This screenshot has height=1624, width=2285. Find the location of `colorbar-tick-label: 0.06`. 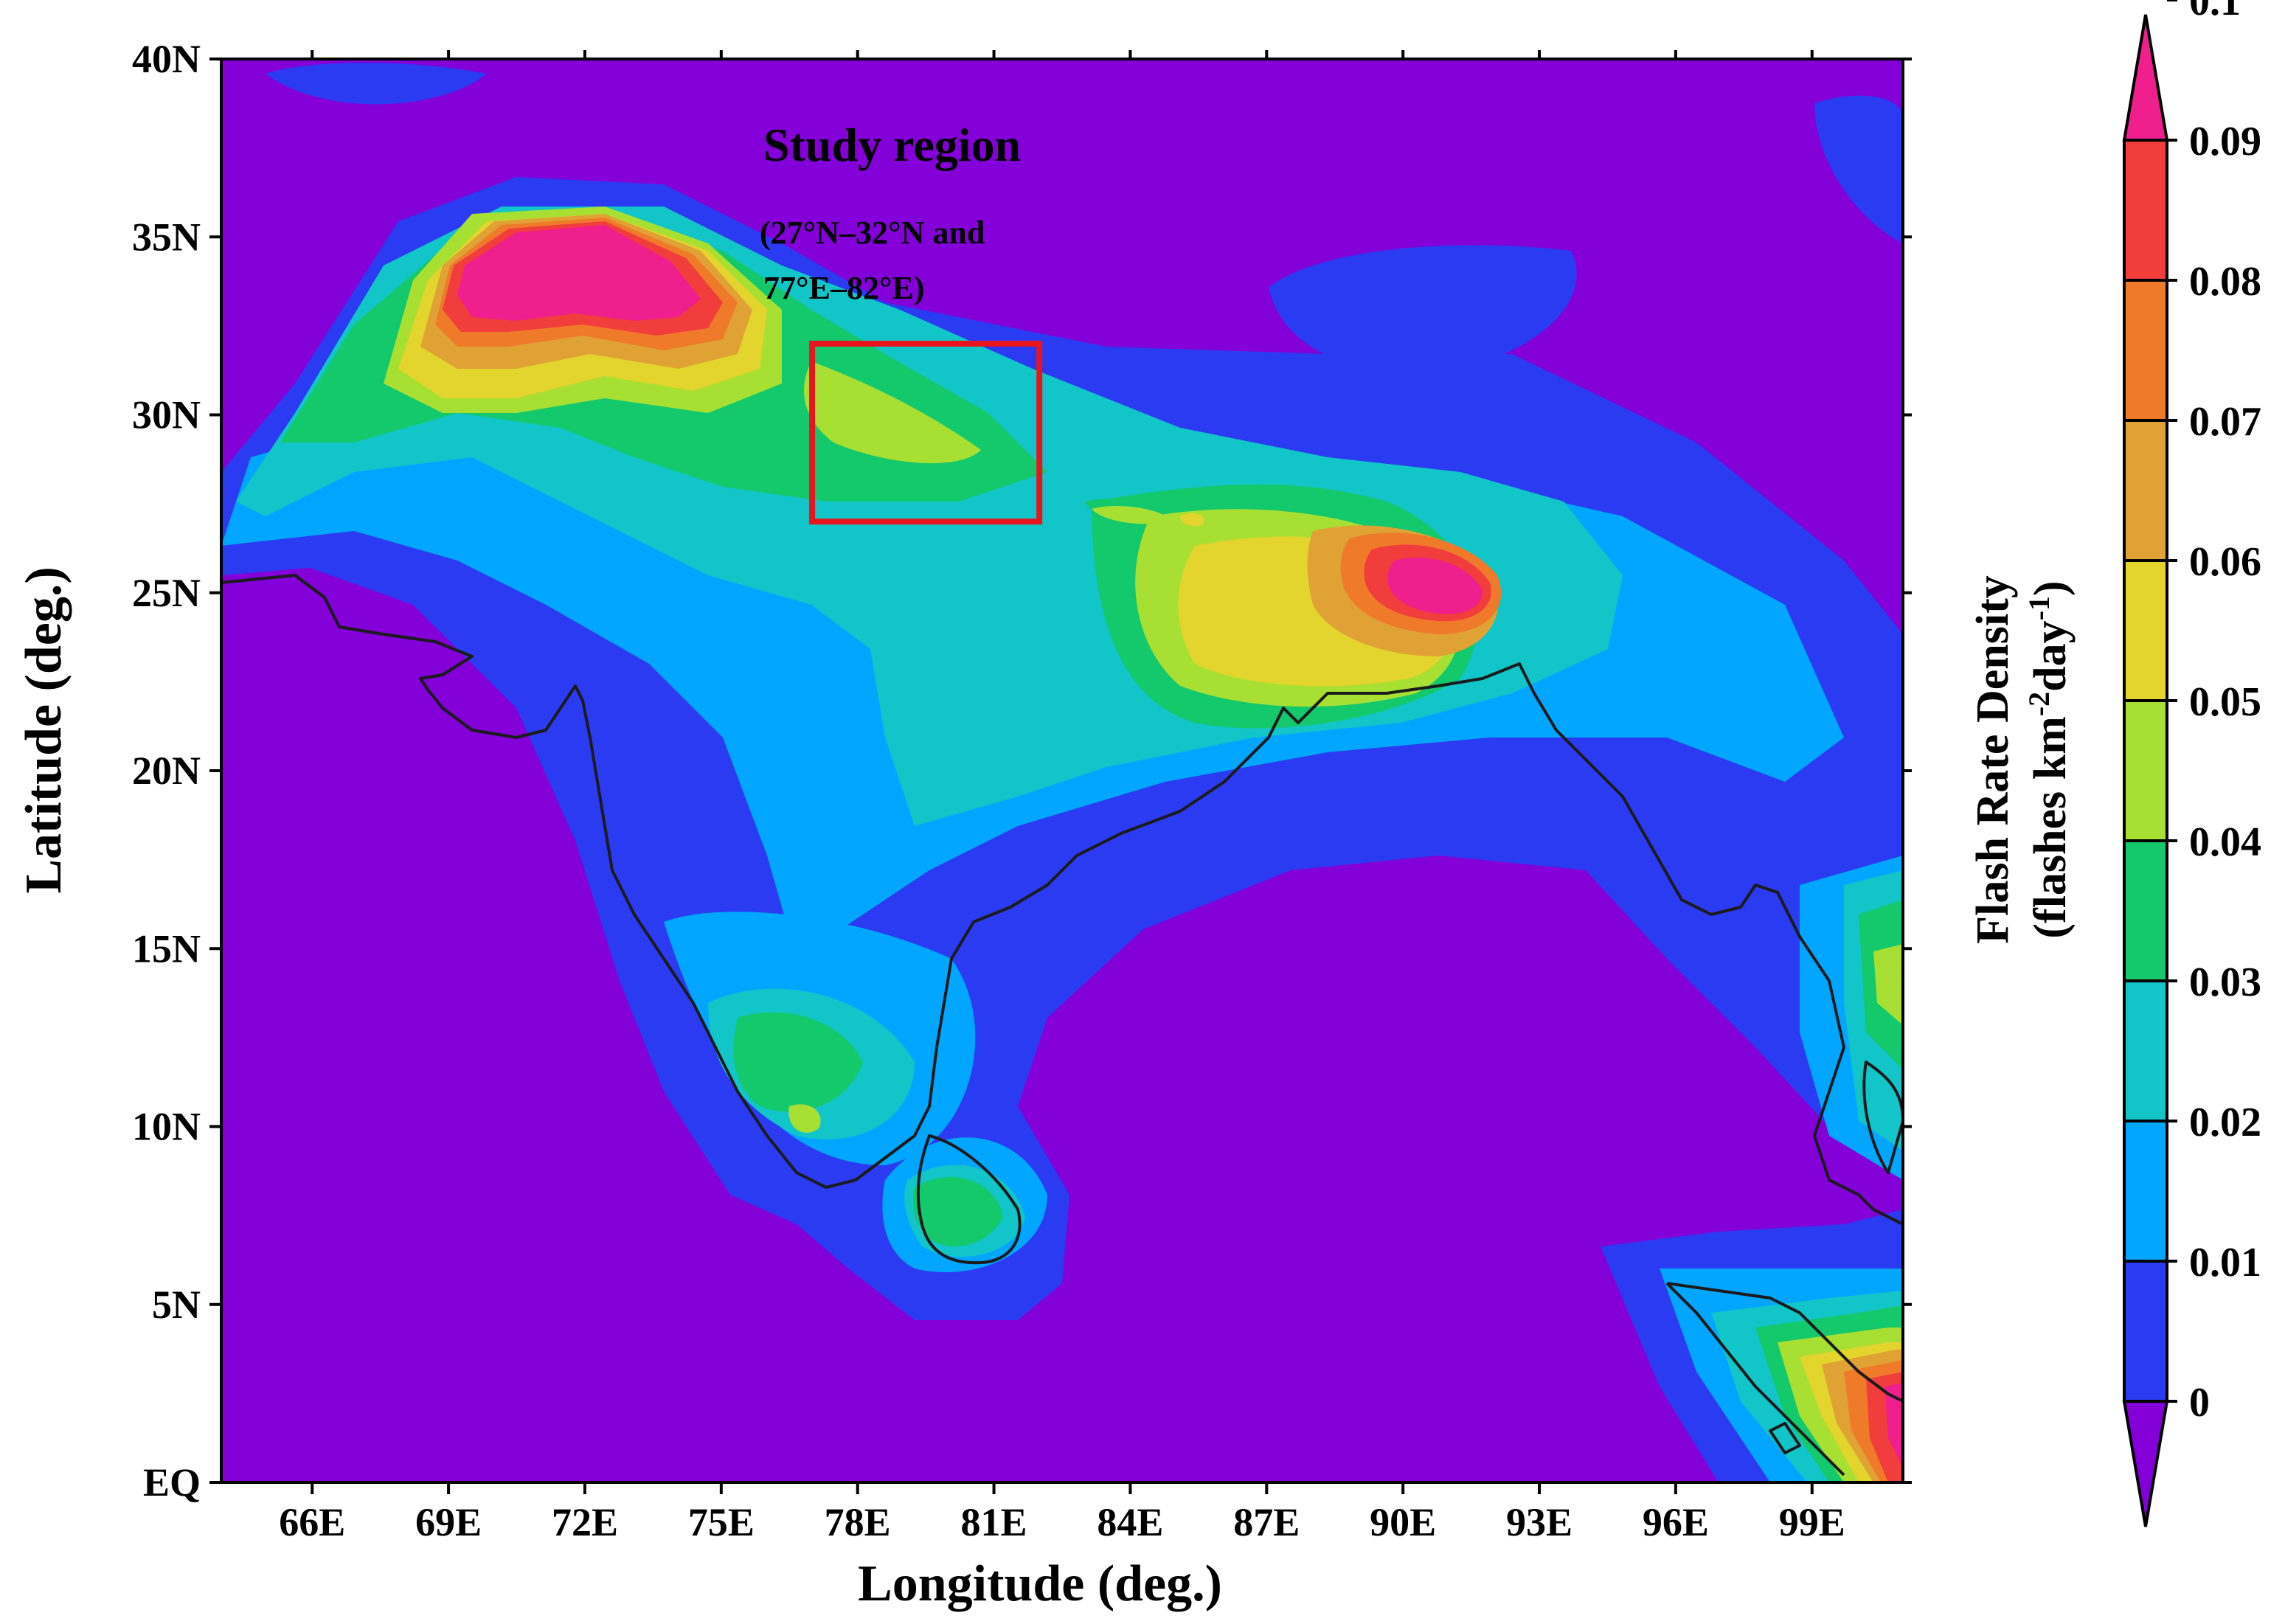

colorbar-tick-label: 0.06 is located at coordinates (2225, 562).